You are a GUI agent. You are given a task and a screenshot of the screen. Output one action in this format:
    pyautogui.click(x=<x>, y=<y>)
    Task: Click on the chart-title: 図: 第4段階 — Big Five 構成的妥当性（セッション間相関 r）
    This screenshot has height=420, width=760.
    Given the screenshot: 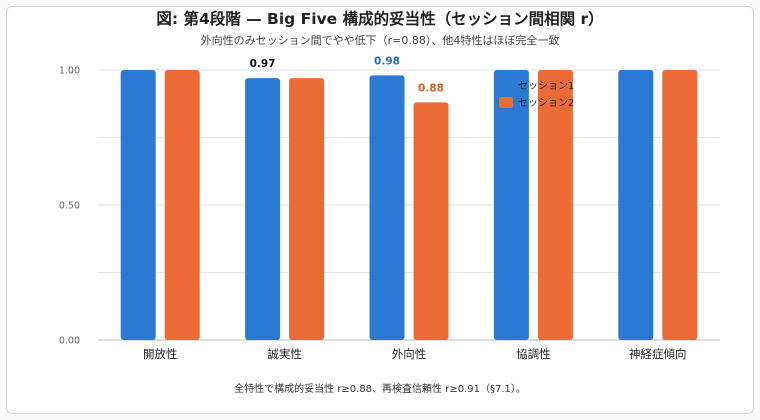 What is the action you would take?
    pyautogui.click(x=379, y=18)
    